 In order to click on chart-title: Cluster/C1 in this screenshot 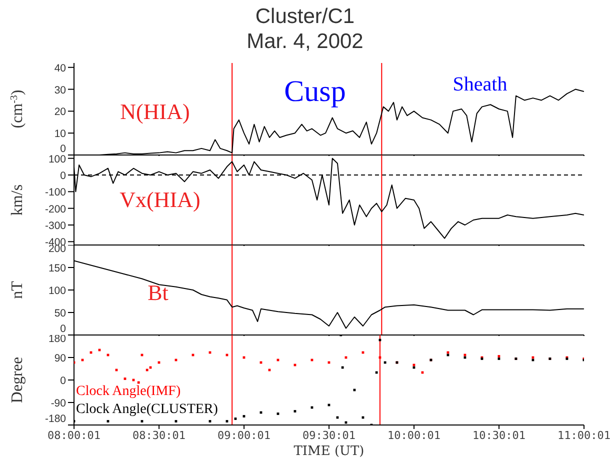, I will do `click(305, 16)`.